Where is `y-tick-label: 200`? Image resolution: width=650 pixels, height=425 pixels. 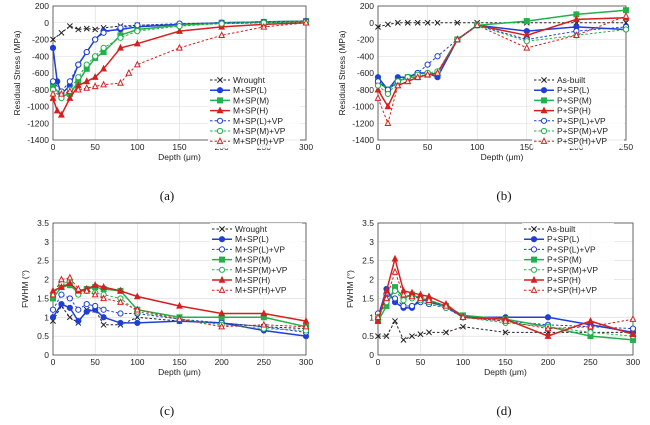 y-tick-label: 200 is located at coordinates (42, 6).